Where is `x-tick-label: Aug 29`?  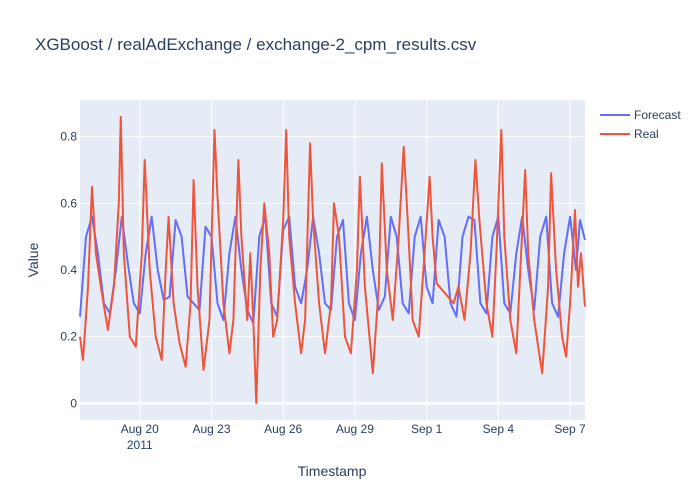
x-tick-label: Aug 29 is located at coordinates (355, 429).